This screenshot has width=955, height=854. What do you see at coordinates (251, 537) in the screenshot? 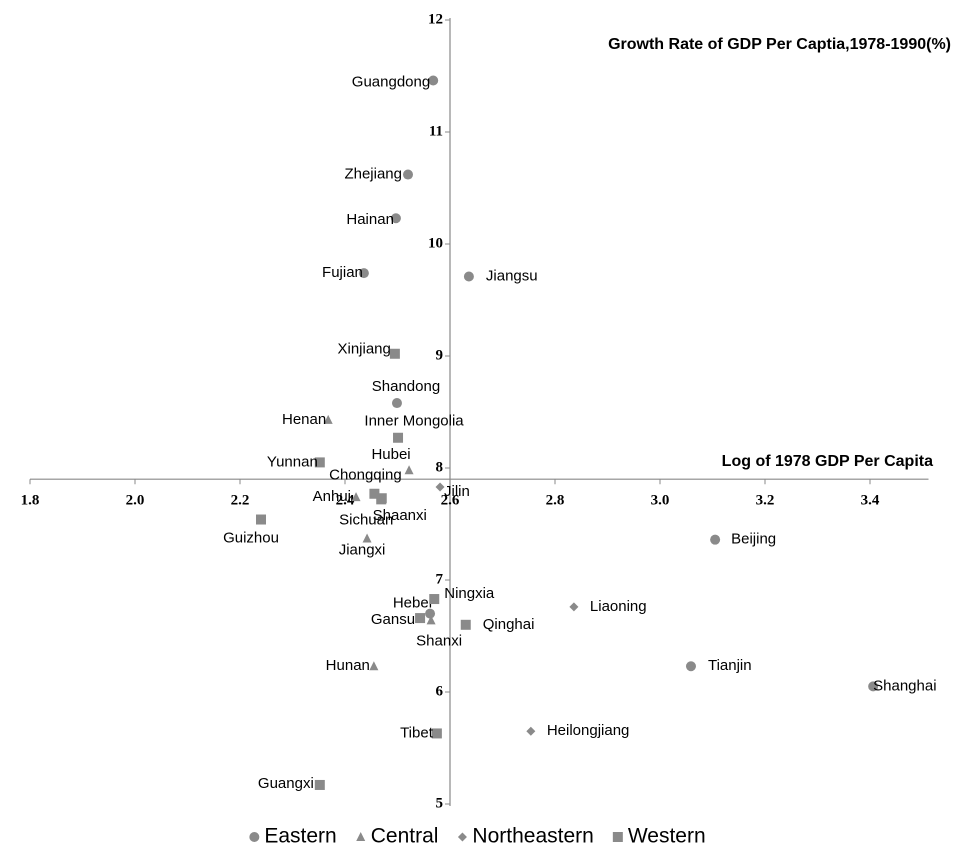
I see `point-label: Guizhou` at bounding box center [251, 537].